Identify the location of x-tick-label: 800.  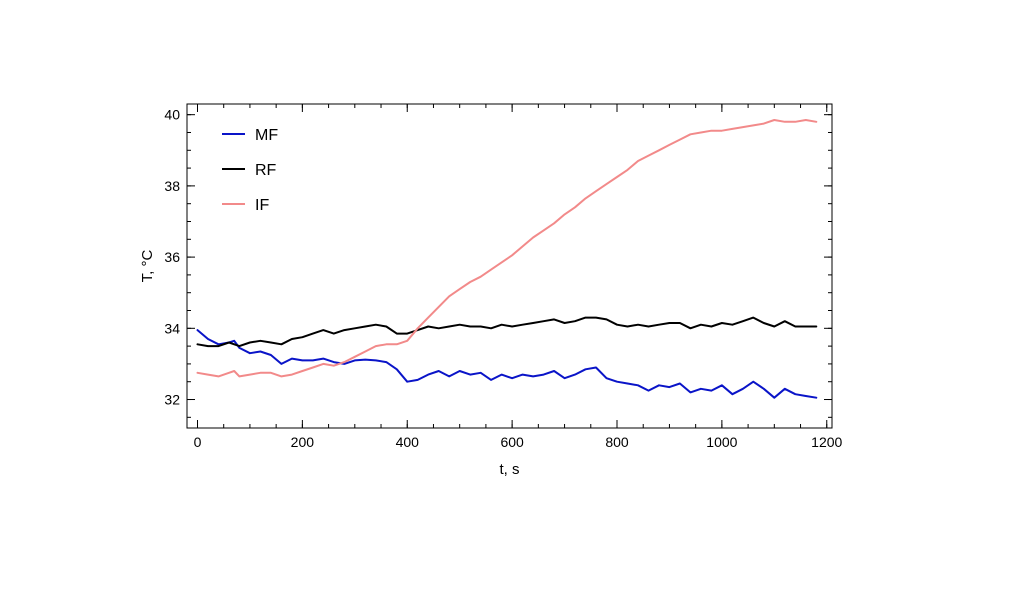
(617, 442).